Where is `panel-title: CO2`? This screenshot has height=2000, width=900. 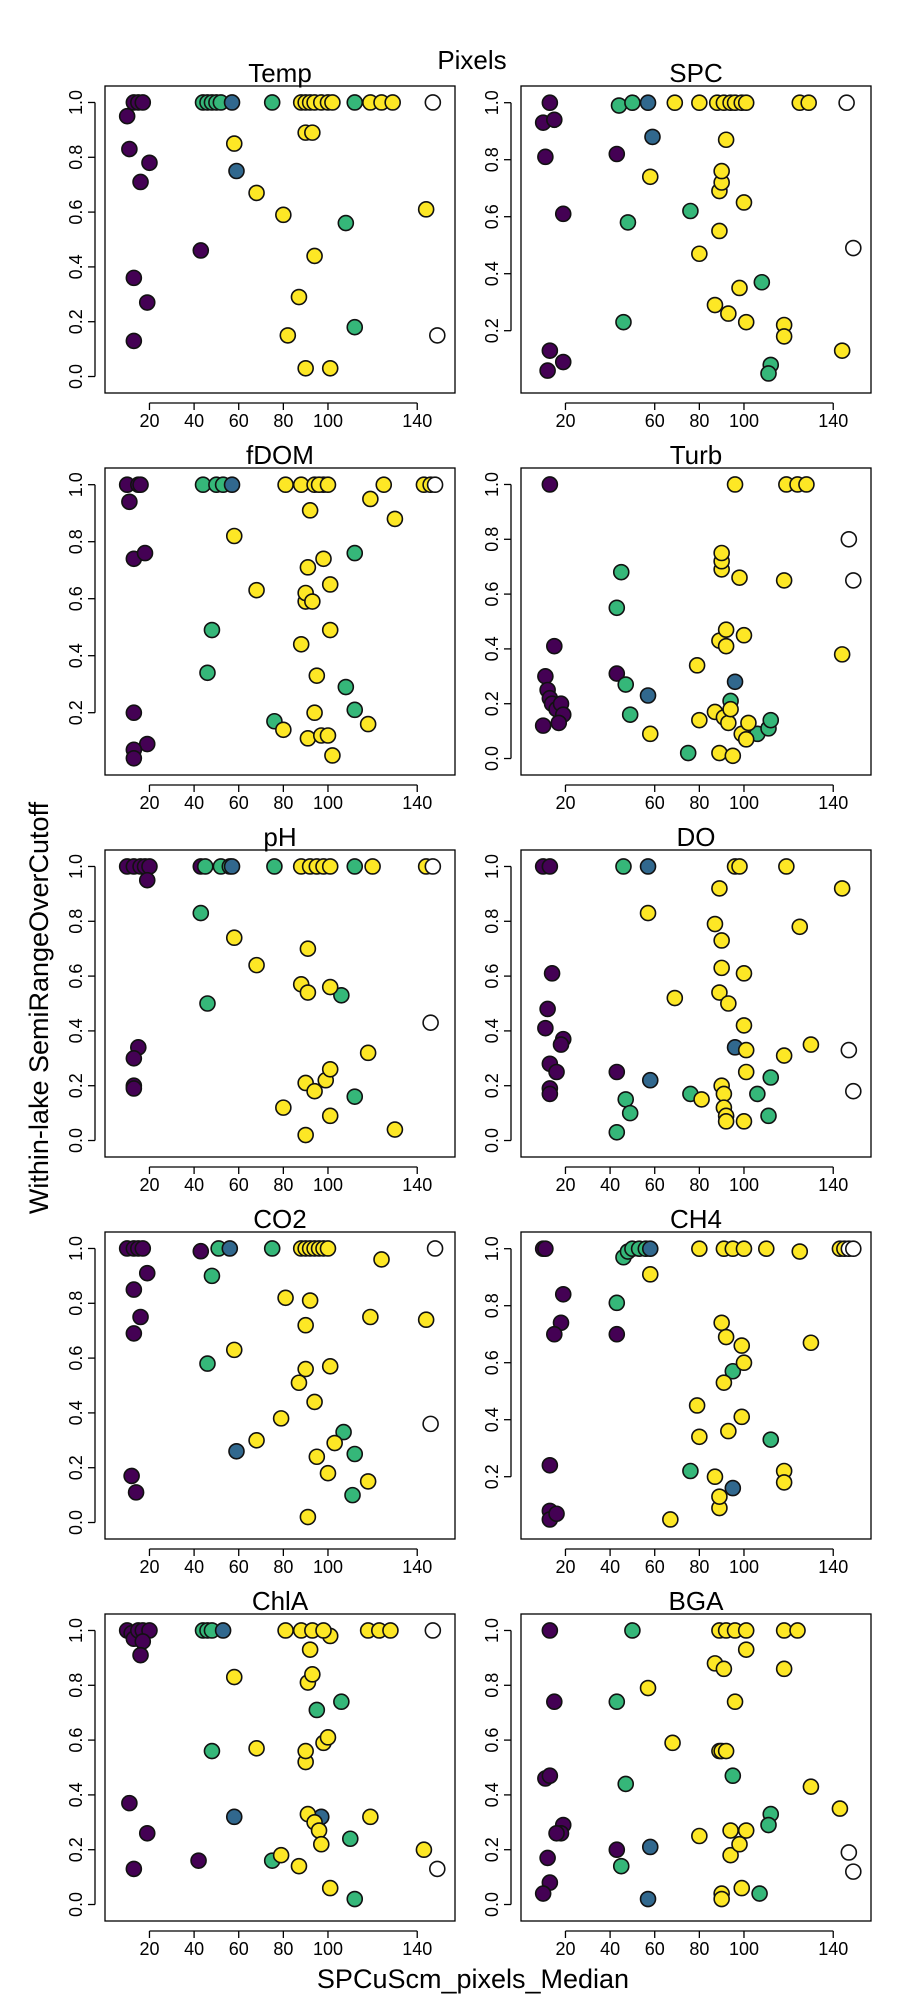 panel-title: CO2 is located at coordinates (279, 1219).